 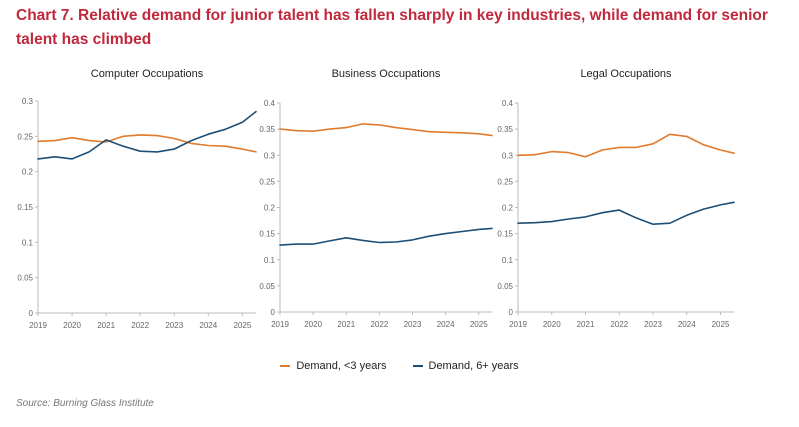 I want to click on legend-item-junior: Demand, <3 years, so click(x=333, y=366).